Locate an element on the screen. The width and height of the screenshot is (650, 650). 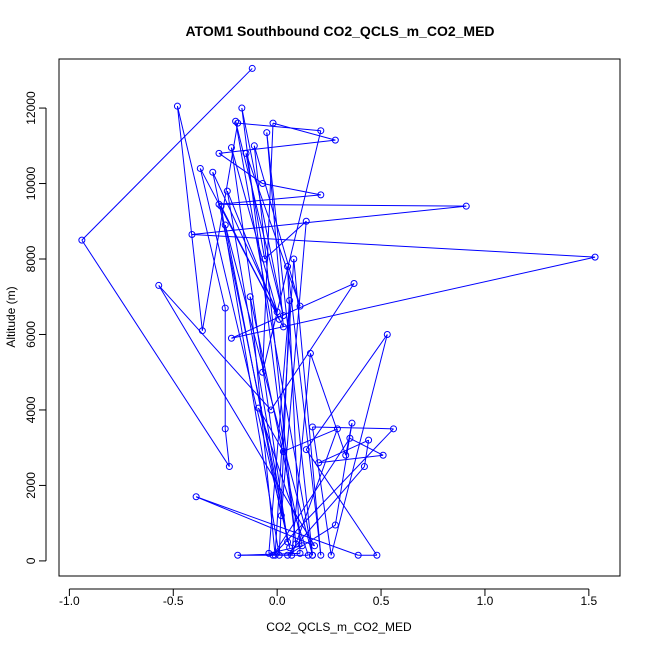
x-tick-label: -1.0 is located at coordinates (69, 601).